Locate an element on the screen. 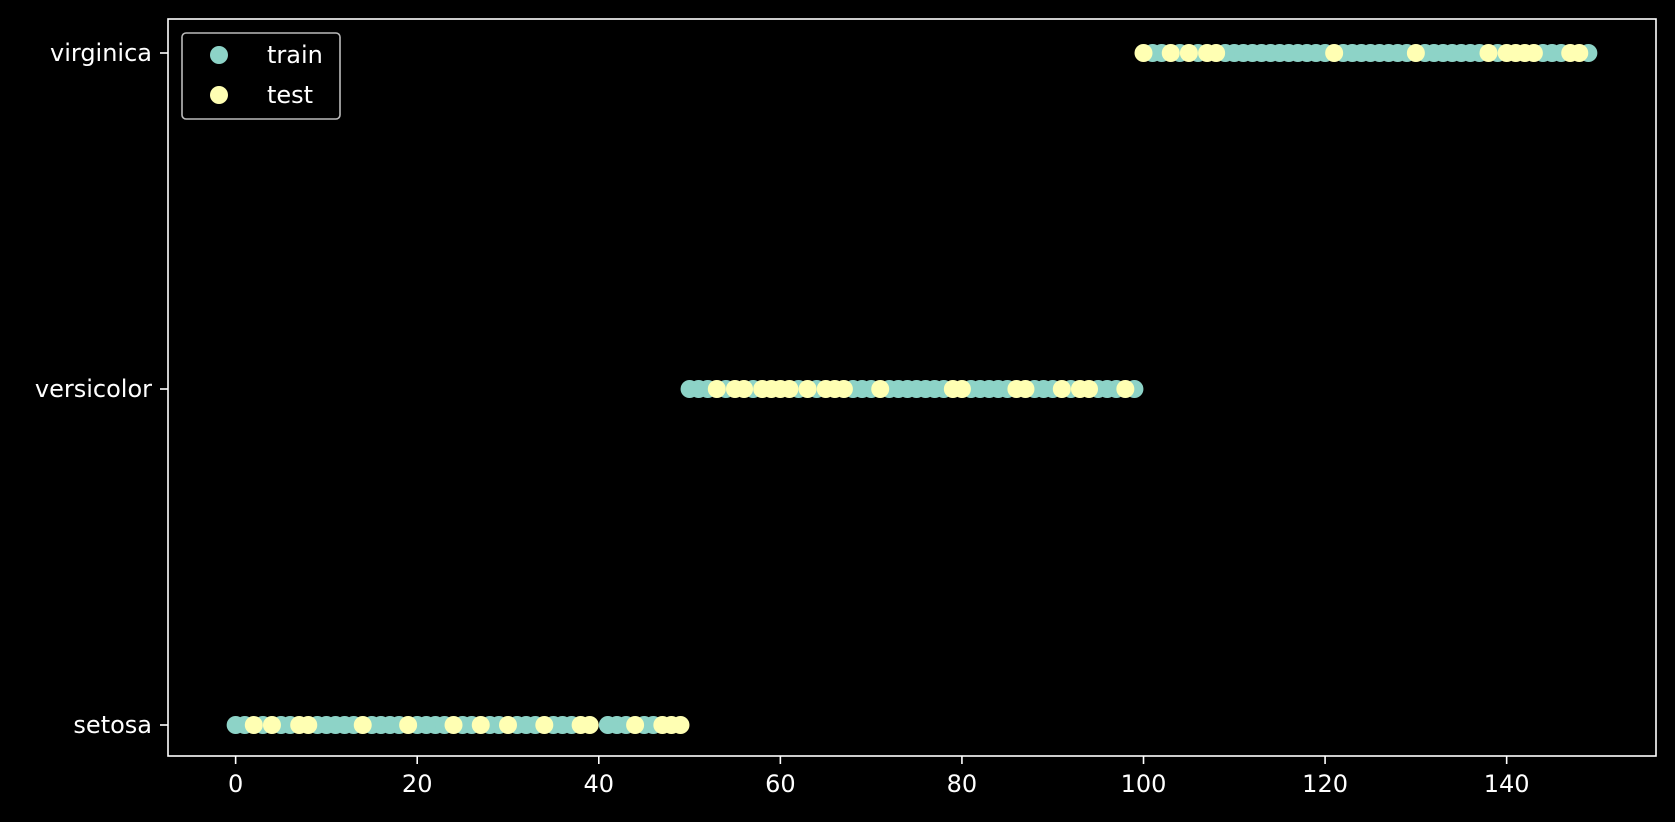  y-tick-label-setosa: setosa is located at coordinates (112, 725).